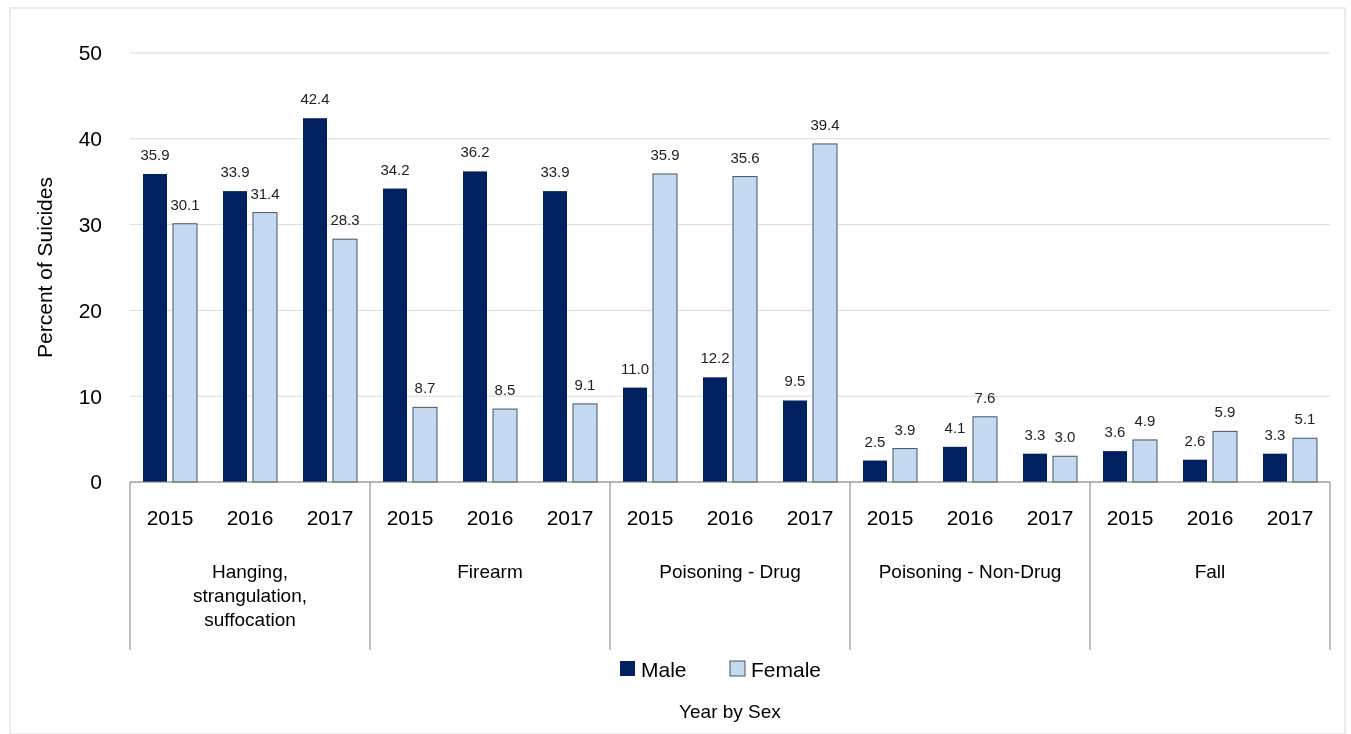  What do you see at coordinates (475, 152) in the screenshot?
I see `data-label: 36.2` at bounding box center [475, 152].